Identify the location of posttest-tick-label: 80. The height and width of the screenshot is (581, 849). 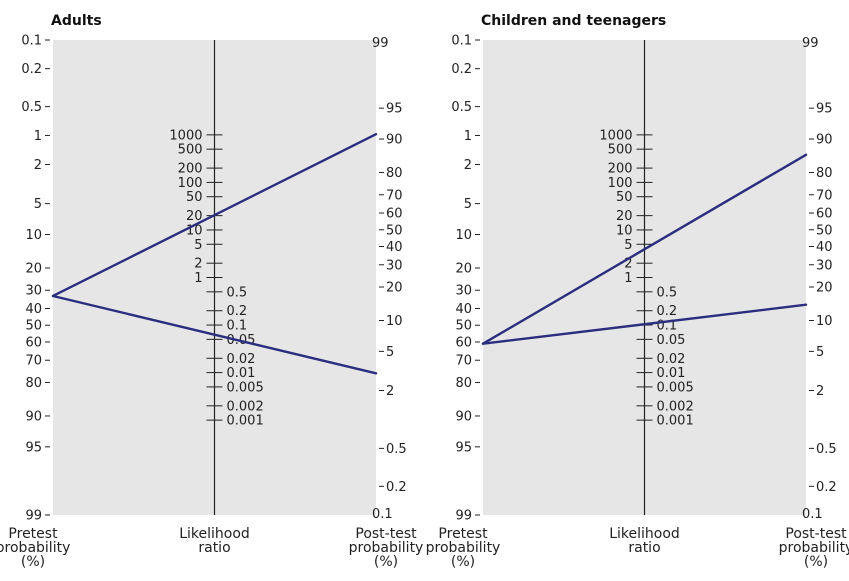
(394, 173).